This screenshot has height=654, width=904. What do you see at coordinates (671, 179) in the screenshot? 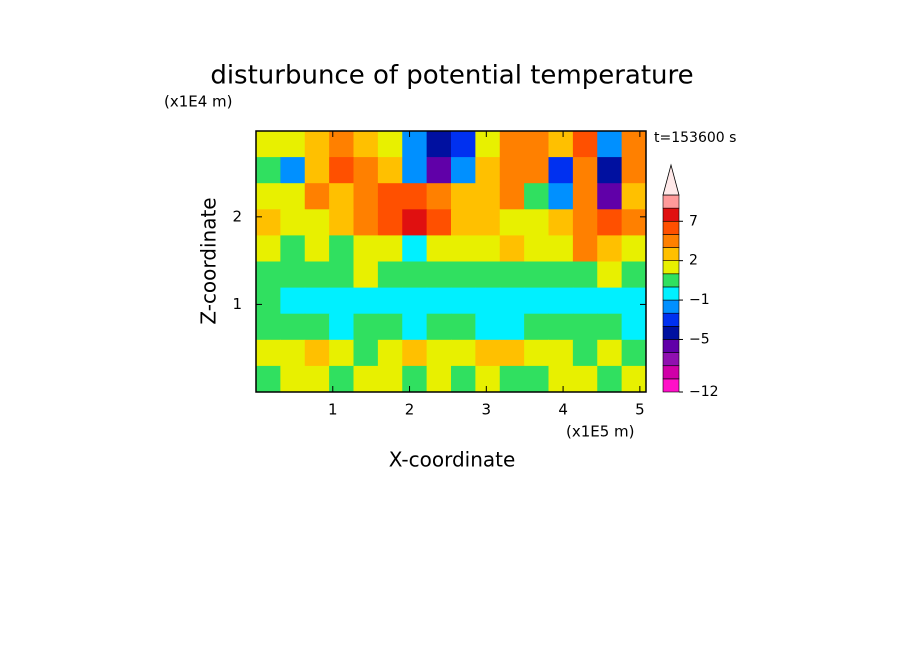
I see `colorbar-extension` at bounding box center [671, 179].